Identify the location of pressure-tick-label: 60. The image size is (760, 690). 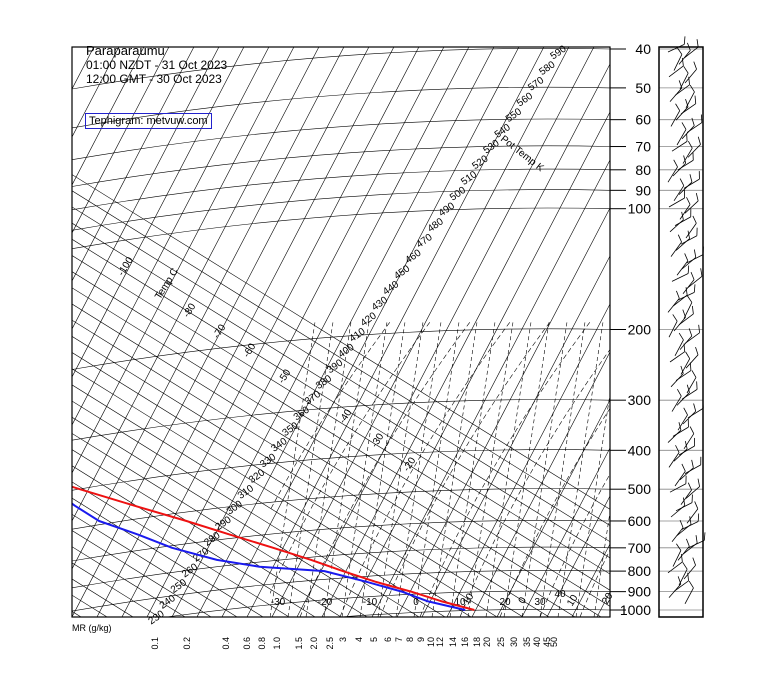
(643, 120).